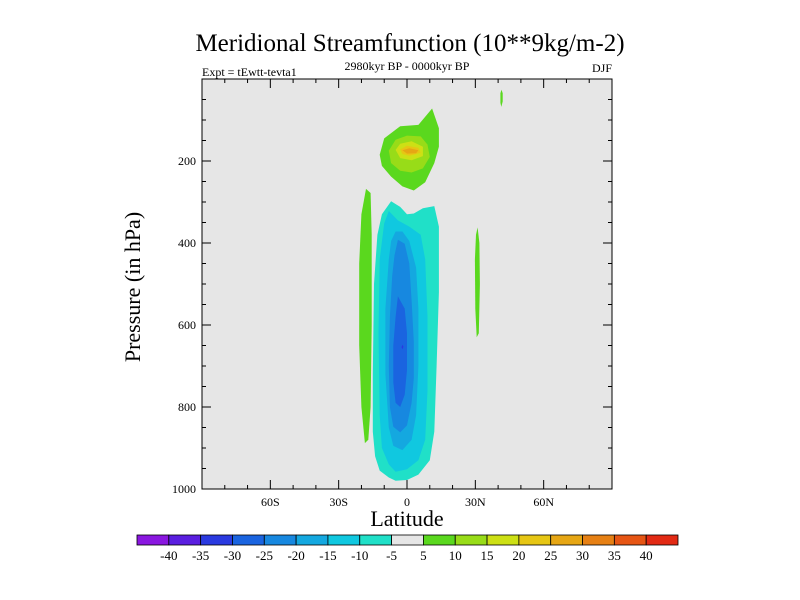 The width and height of the screenshot is (800, 600). What do you see at coordinates (187, 407) in the screenshot?
I see `y-tick-label: 800` at bounding box center [187, 407].